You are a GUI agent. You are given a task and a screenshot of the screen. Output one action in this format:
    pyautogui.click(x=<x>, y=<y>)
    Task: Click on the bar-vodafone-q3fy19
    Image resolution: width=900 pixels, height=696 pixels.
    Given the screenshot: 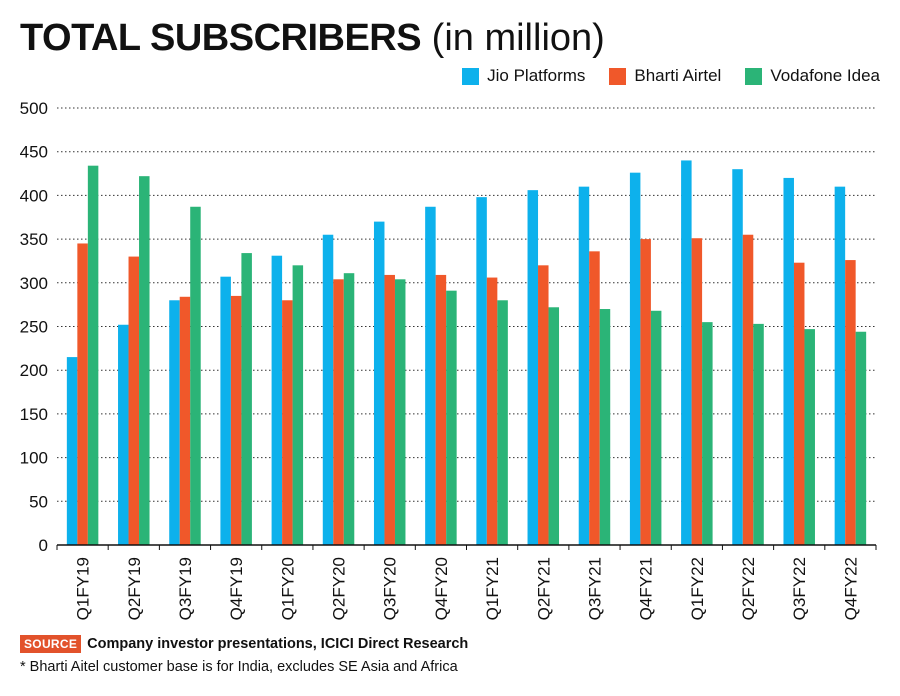 What is the action you would take?
    pyautogui.click(x=195, y=375)
    